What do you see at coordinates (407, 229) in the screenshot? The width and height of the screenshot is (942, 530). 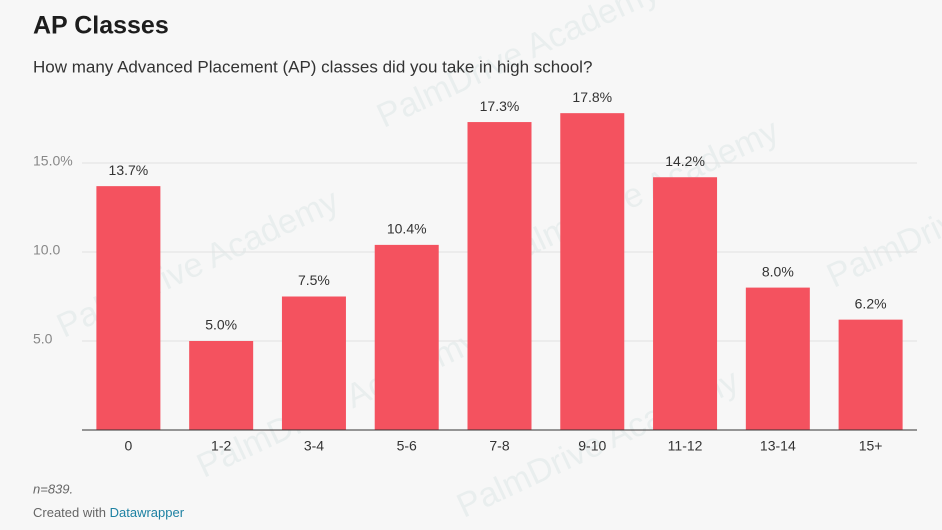 I see `value-label: 10.4%` at bounding box center [407, 229].